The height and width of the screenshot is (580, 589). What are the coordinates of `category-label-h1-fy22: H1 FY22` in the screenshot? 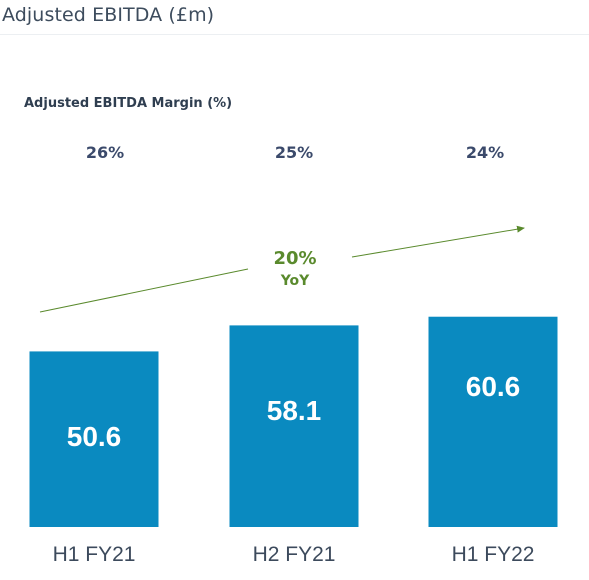 It's located at (493, 554).